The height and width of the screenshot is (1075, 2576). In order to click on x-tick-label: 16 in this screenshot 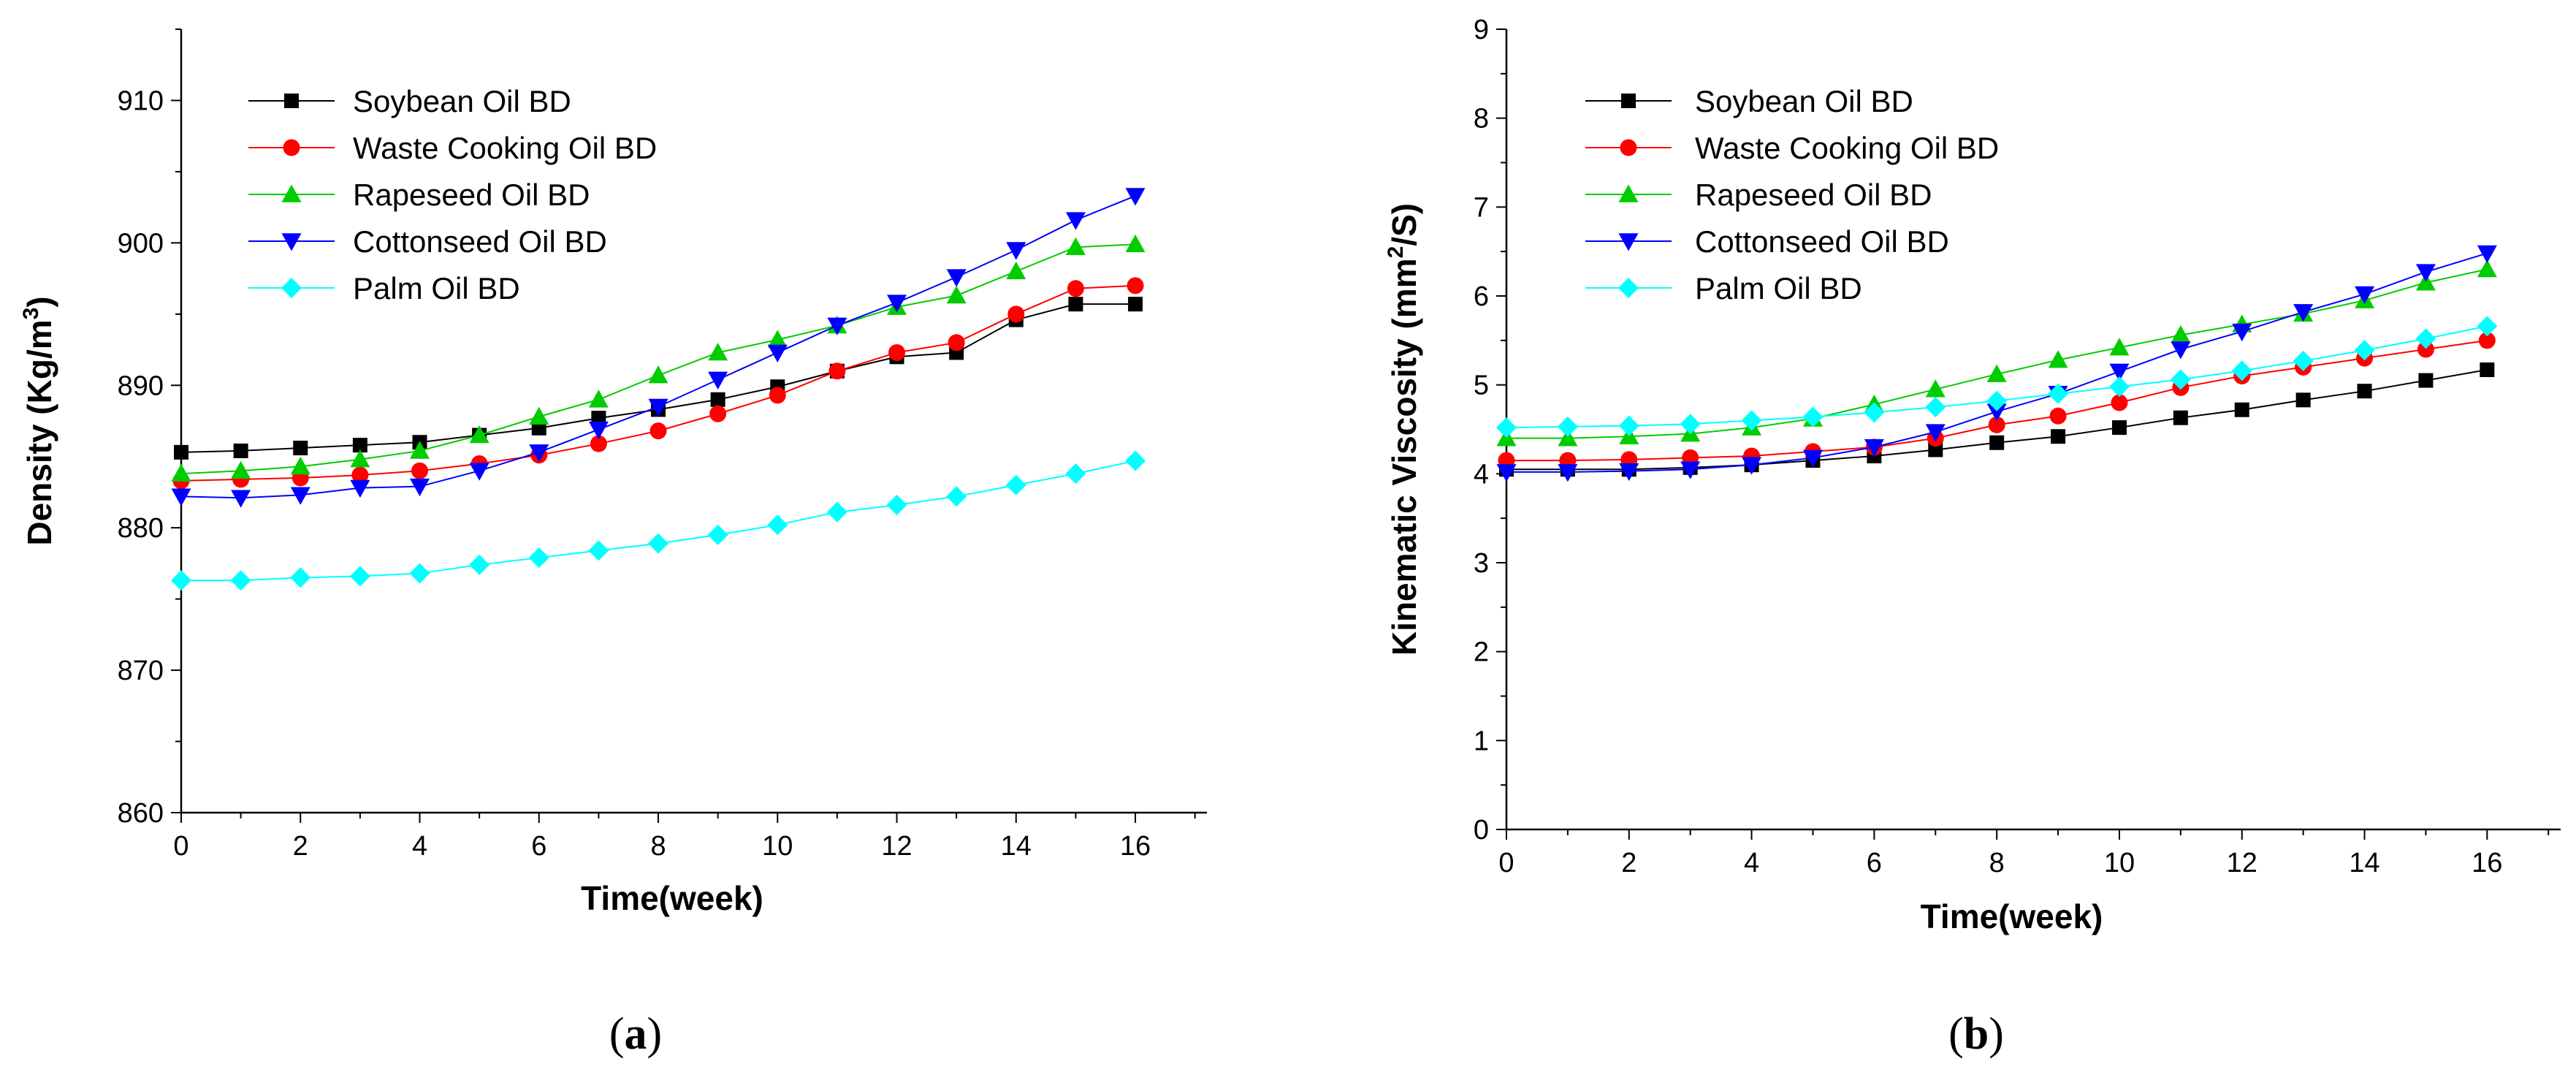, I will do `click(1135, 847)`.